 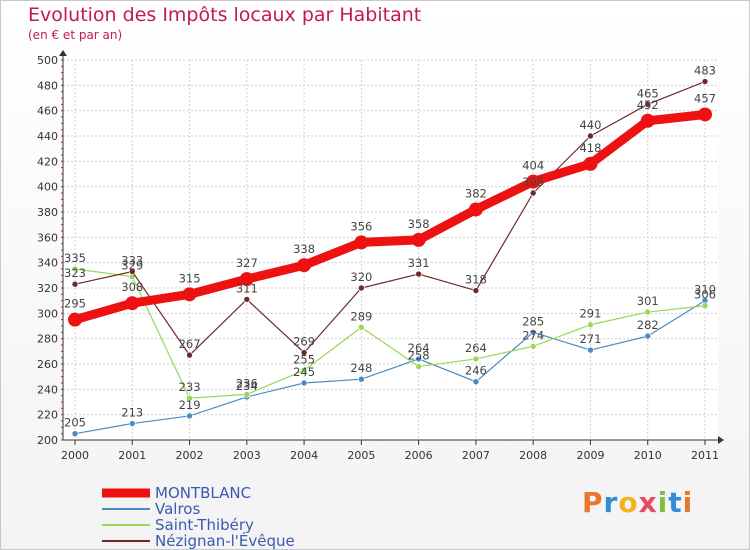 I want to click on y-tick-label: 400, so click(x=47, y=187).